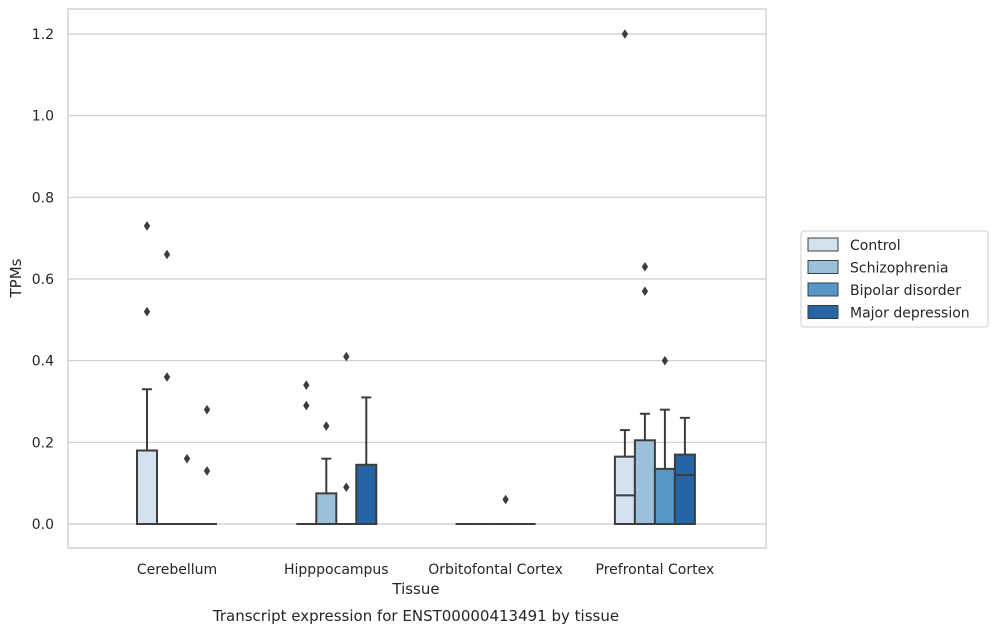 The width and height of the screenshot is (997, 634). Describe the element at coordinates (495, 570) in the screenshot. I see `x-tick-label: Orbitofontal Cortex` at that location.